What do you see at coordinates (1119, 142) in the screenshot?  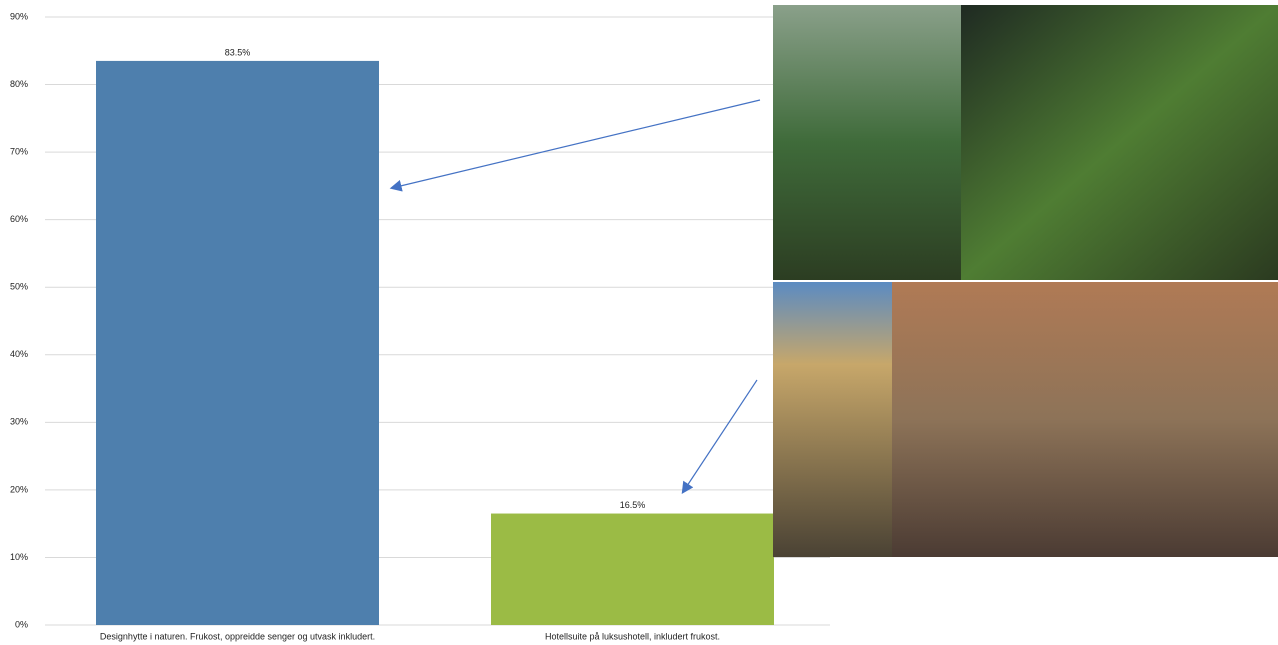 I see `photo-cabin-interior` at bounding box center [1119, 142].